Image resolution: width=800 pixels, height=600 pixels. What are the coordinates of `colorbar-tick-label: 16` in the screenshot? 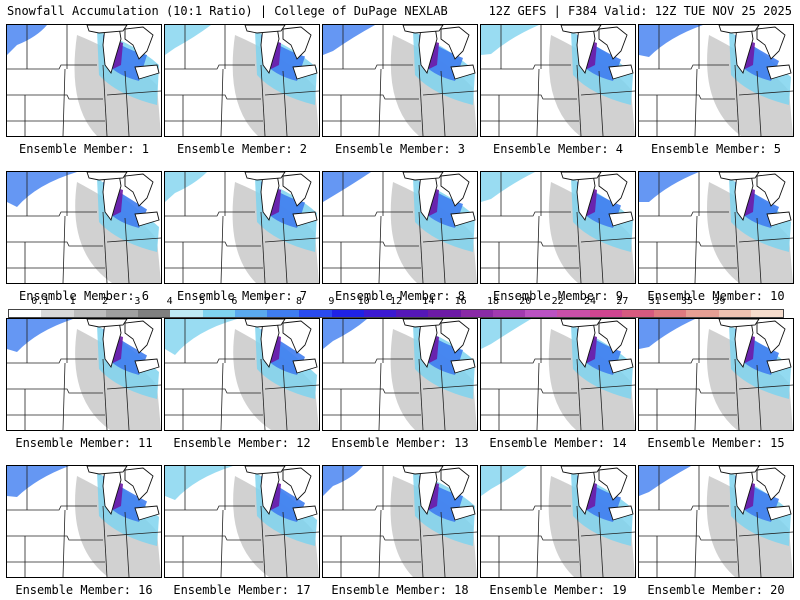 It's located at (460, 301).